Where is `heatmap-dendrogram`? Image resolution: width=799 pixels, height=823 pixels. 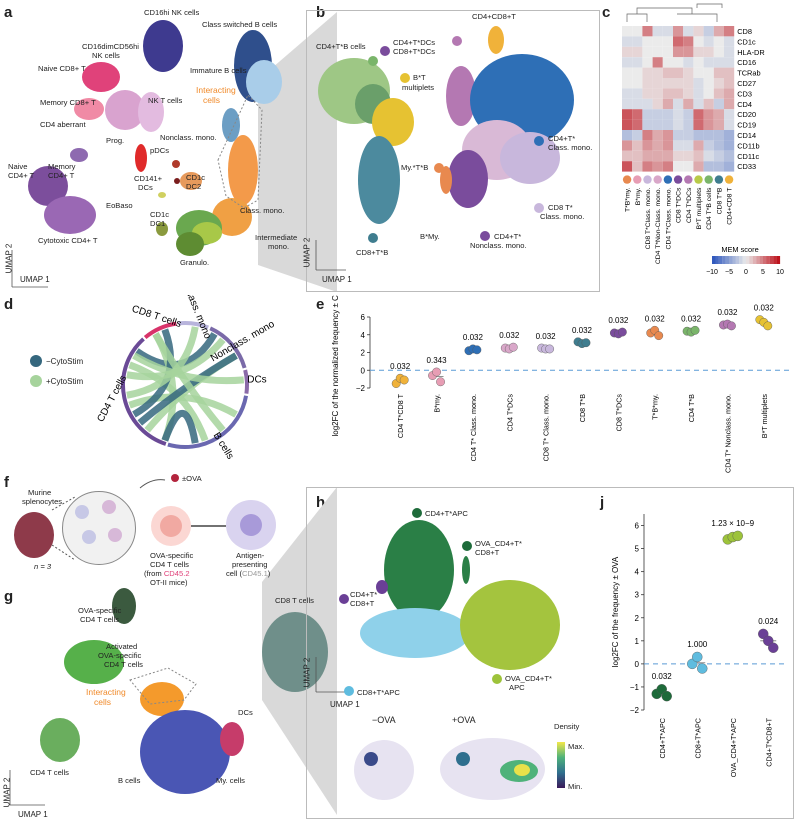 heatmap-dendrogram is located at coordinates (674, 12).